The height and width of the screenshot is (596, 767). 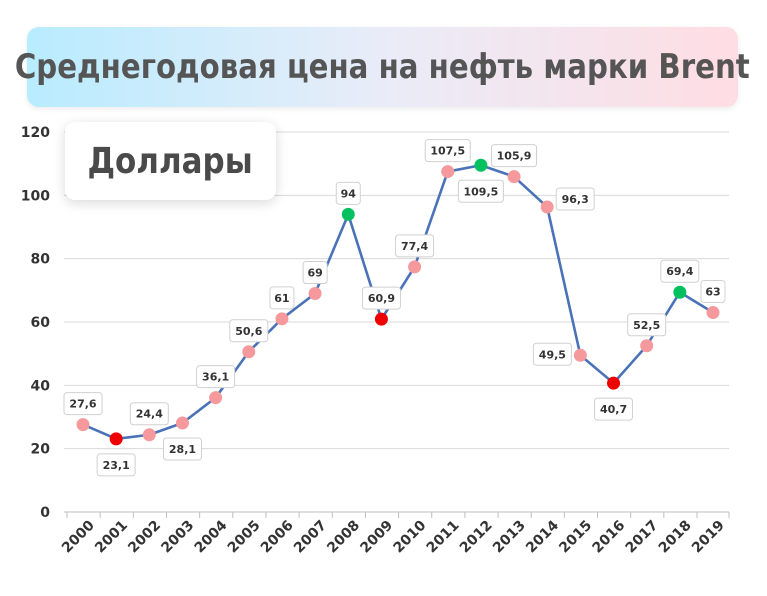 I want to click on title-banner: Среднегодовая цена на нефть марки Brent, so click(x=382, y=67).